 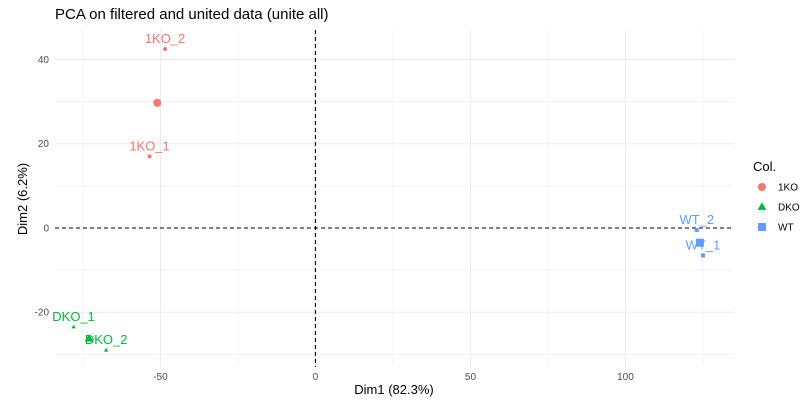 What do you see at coordinates (789, 208) in the screenshot?
I see `legend-label: DKO` at bounding box center [789, 208].